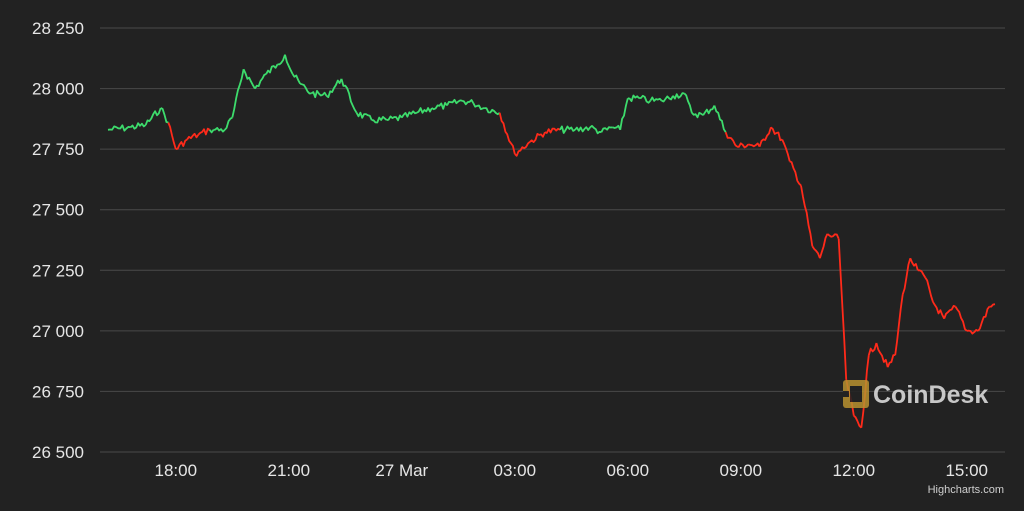 The width and height of the screenshot is (1024, 511). I want to click on y-tick-label: 28 250, so click(58, 28).